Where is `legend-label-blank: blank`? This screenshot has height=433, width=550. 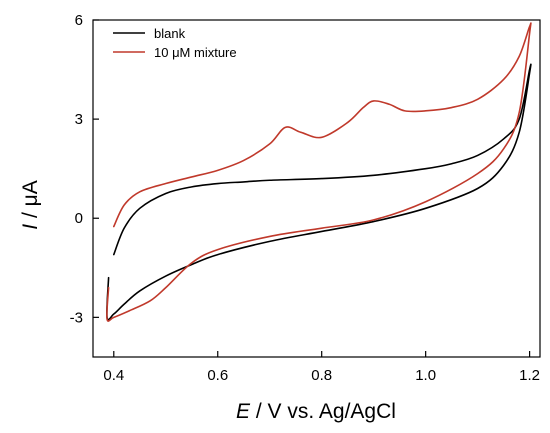 legend-label-blank: blank is located at coordinates (170, 33).